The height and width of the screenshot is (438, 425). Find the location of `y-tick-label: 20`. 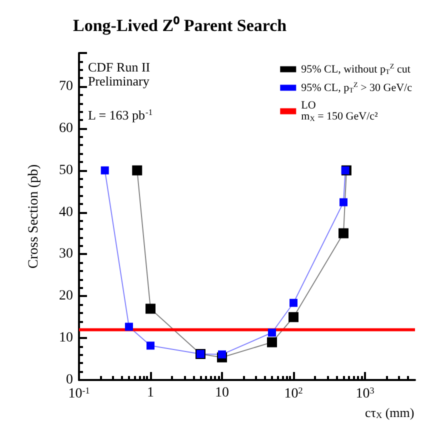

y-tick-label: 20 is located at coordinates (66, 296).